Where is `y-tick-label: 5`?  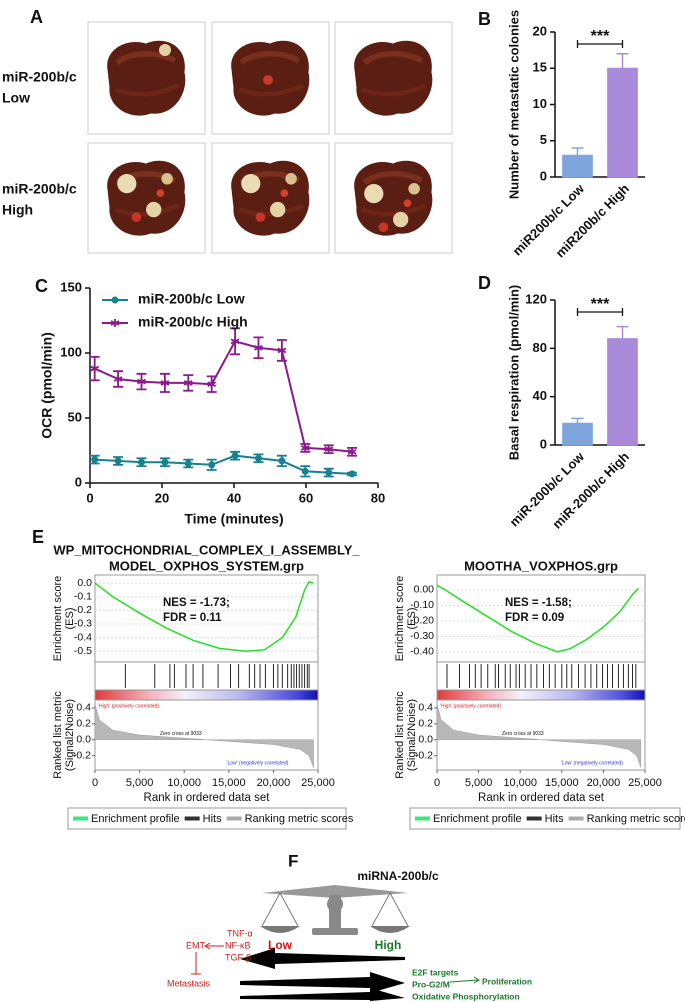 y-tick-label: 5 is located at coordinates (543, 139).